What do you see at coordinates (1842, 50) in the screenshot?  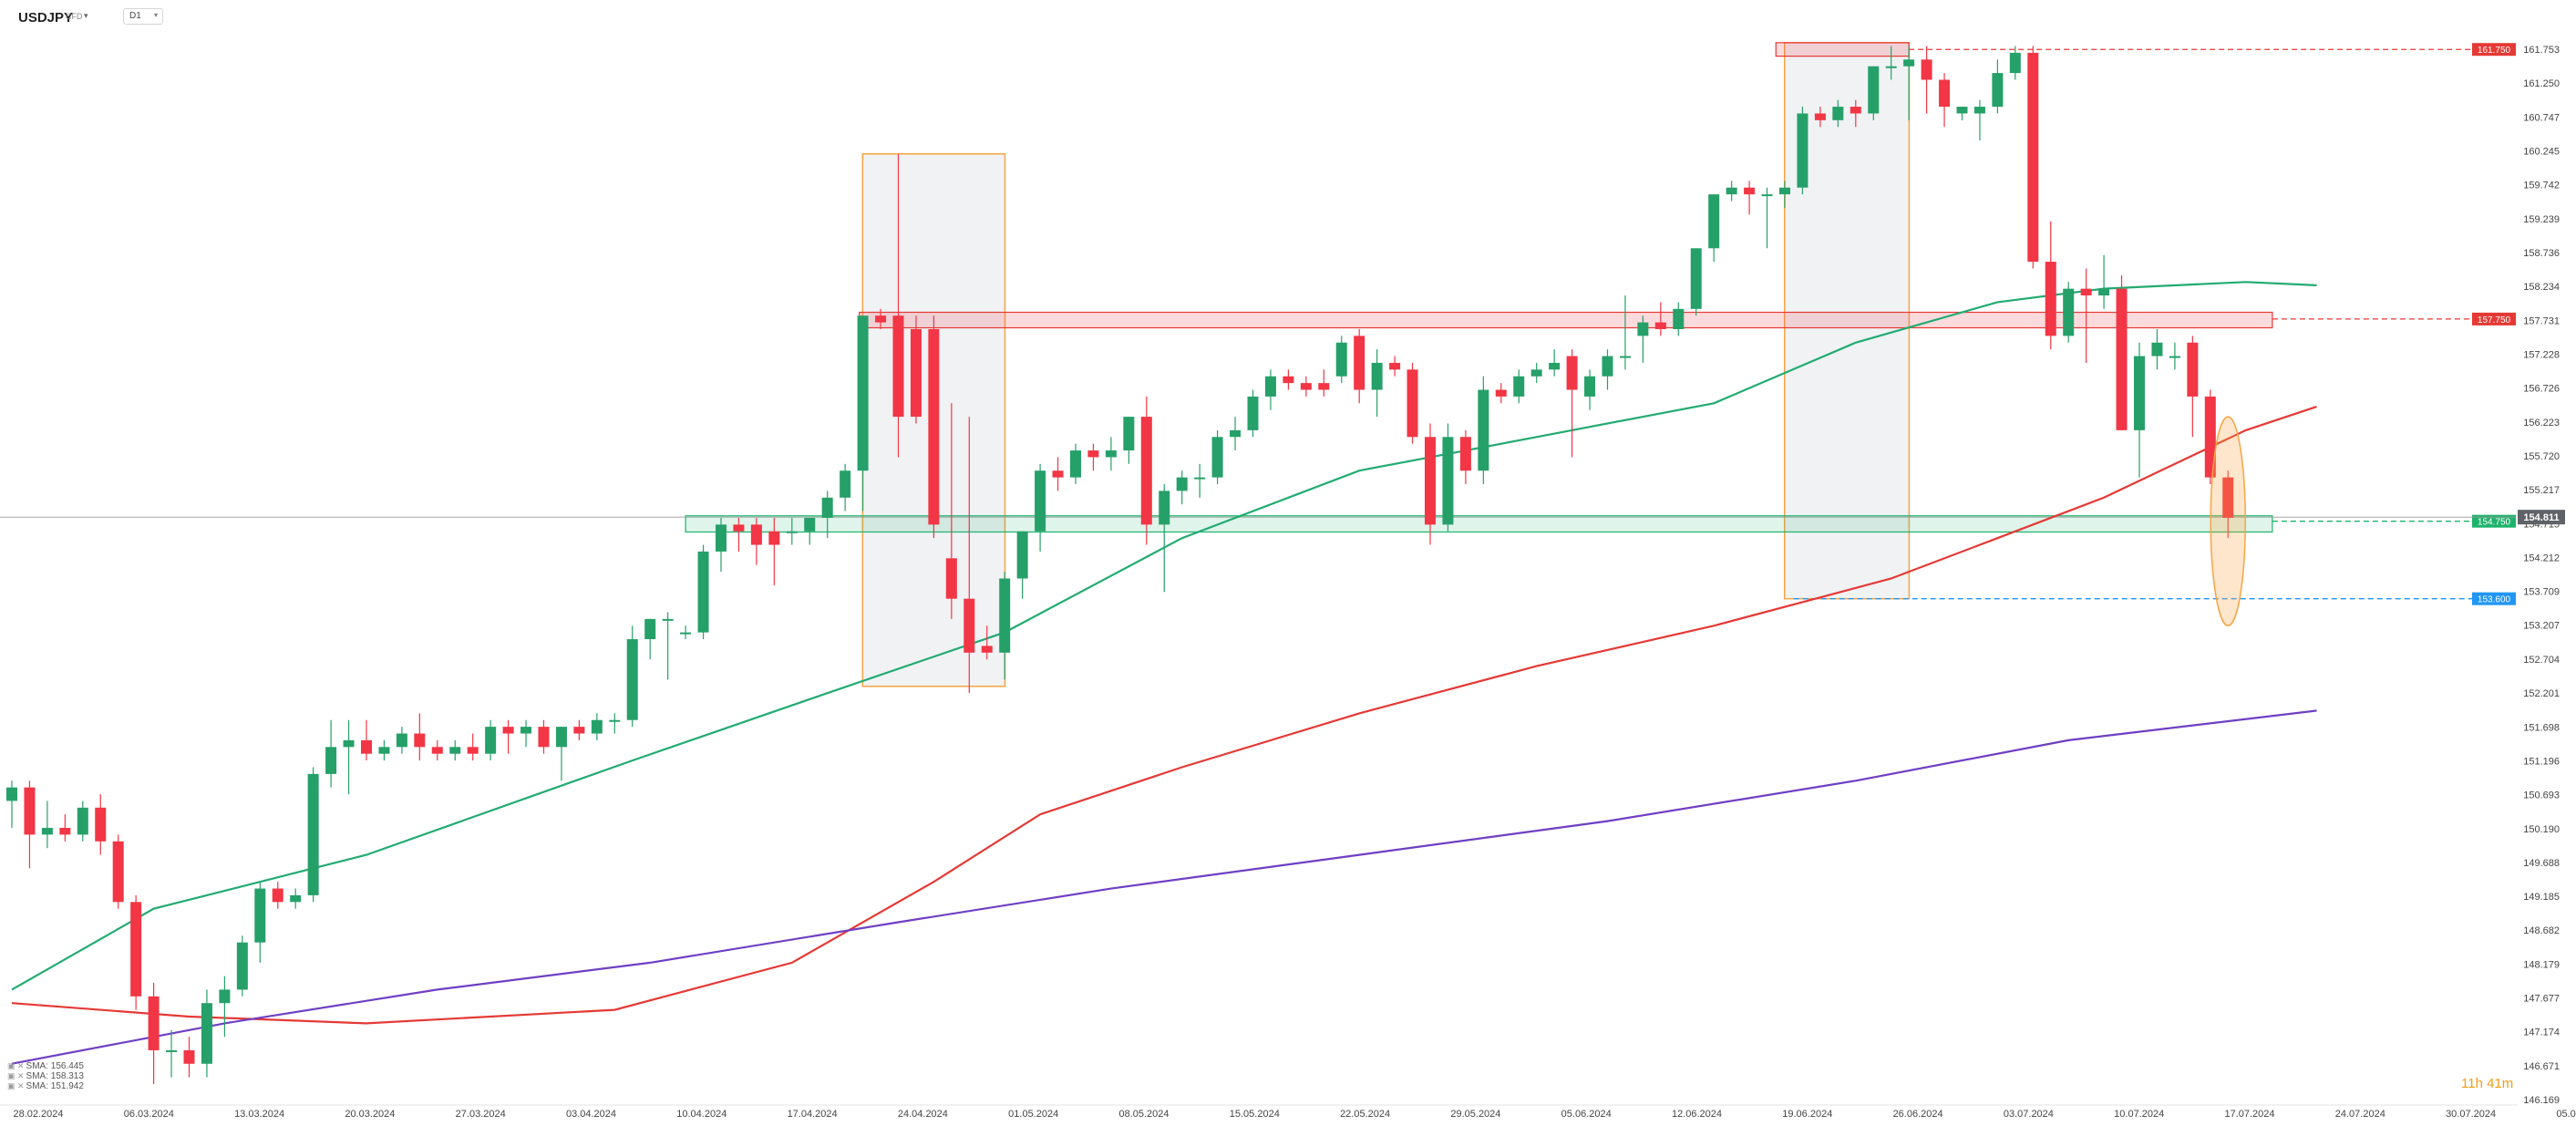 I see `resistance-zone-top` at bounding box center [1842, 50].